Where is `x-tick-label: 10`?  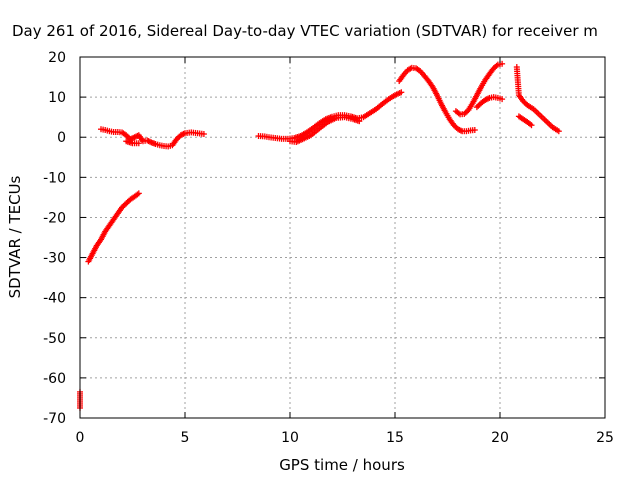
x-tick-label: 10 is located at coordinates (290, 438).